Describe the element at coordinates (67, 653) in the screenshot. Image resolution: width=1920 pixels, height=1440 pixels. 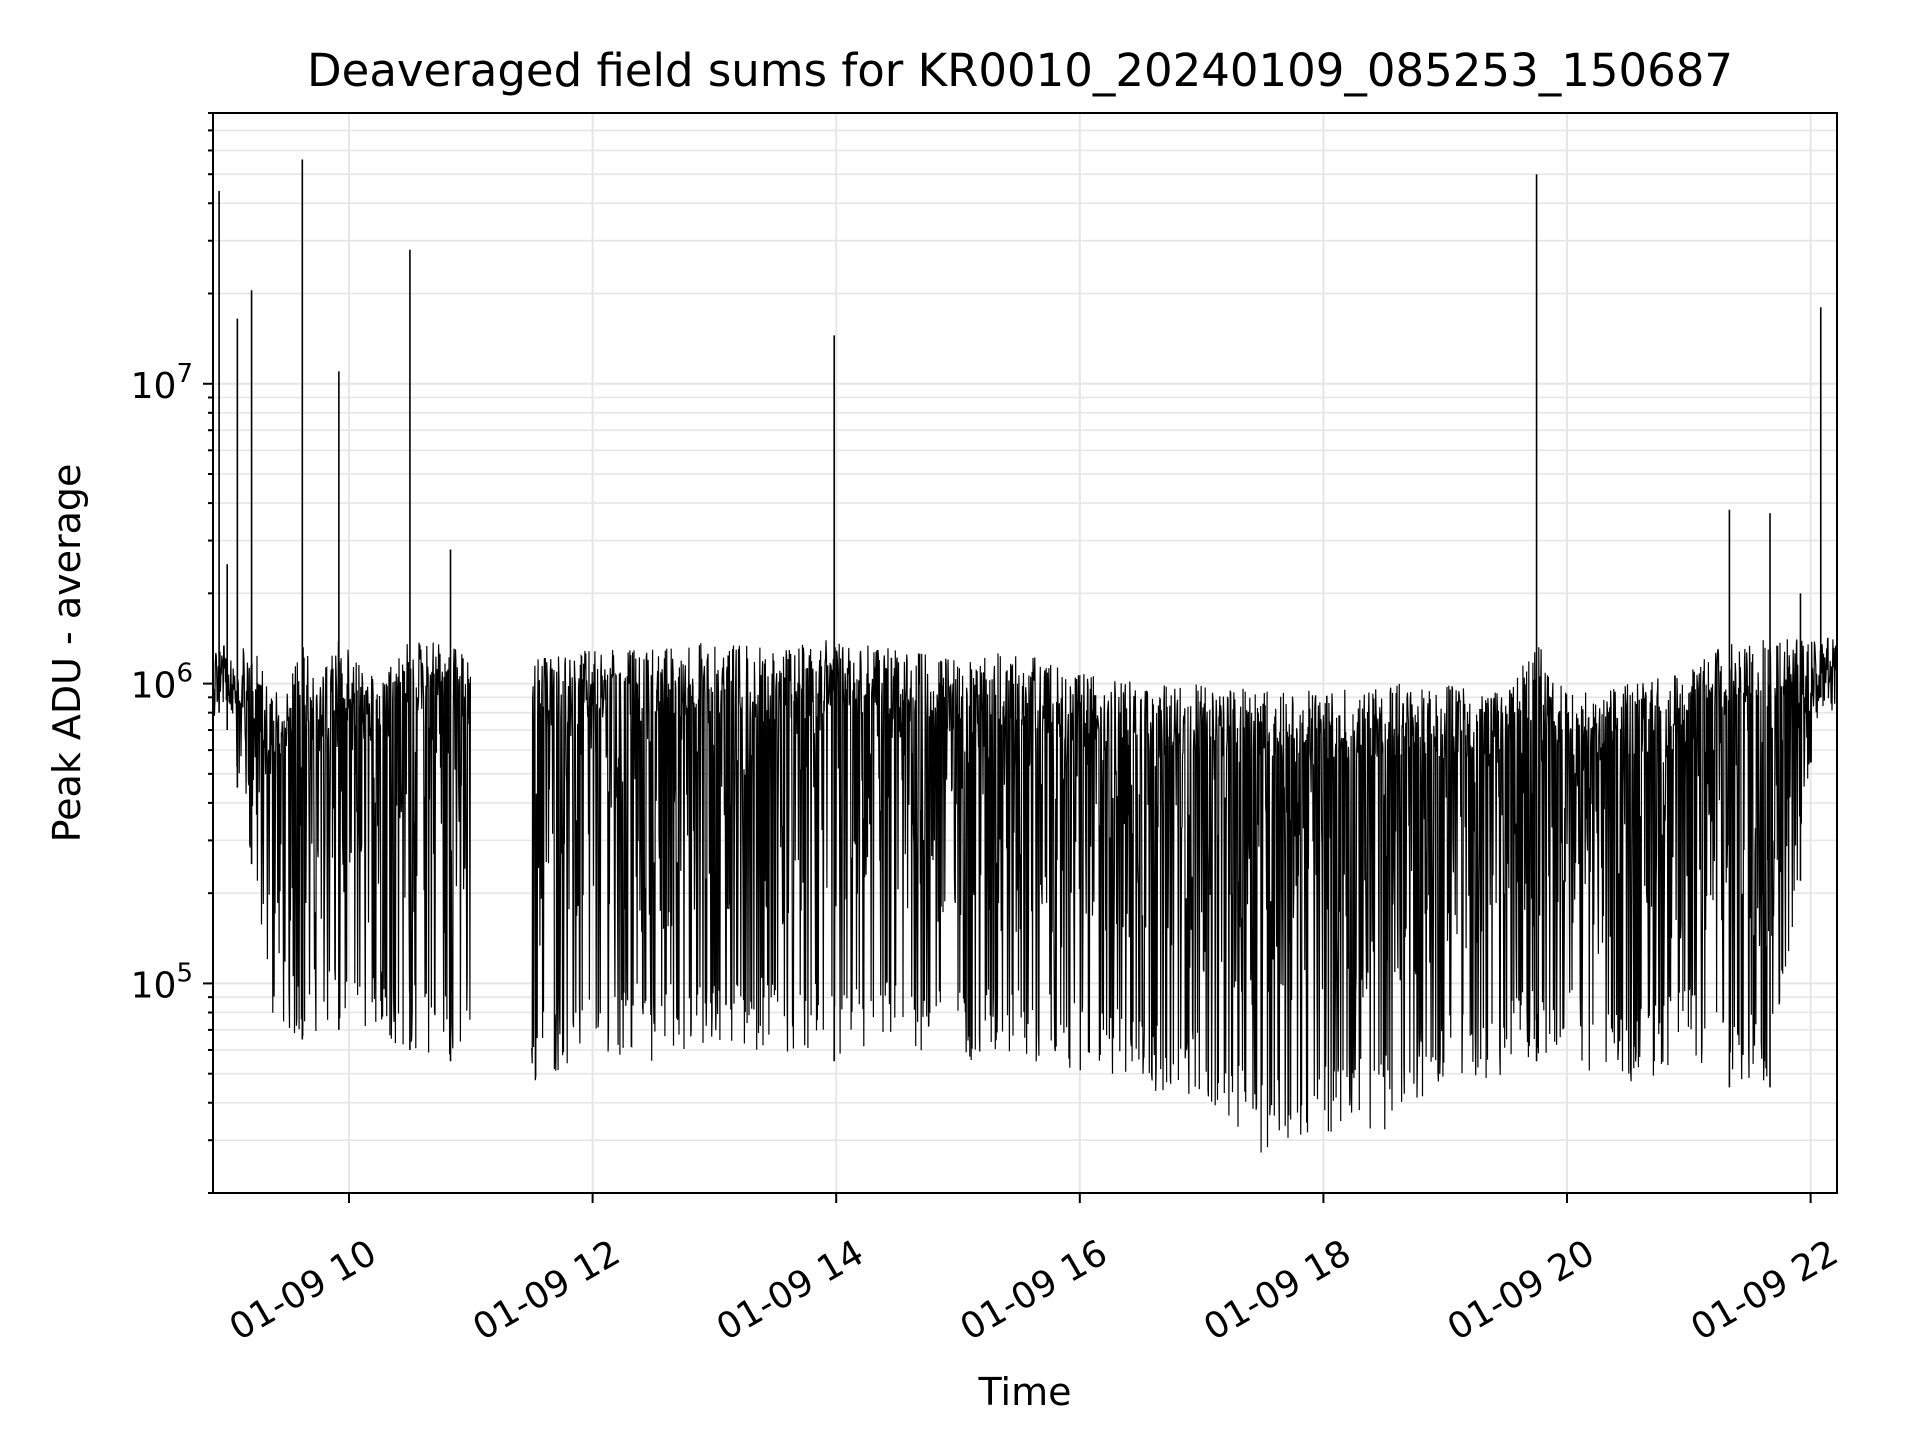
I see `y-axis-label: Peak ADU - average` at that location.